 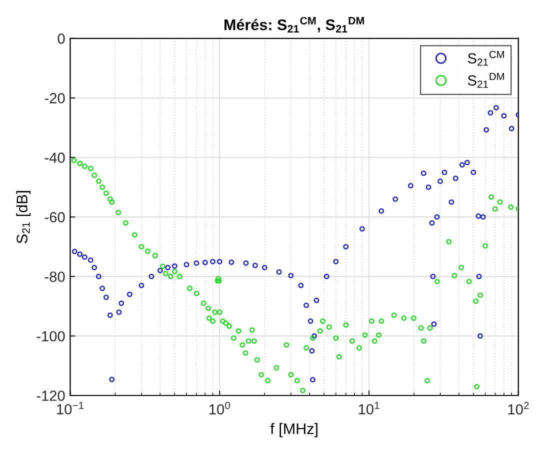 I want to click on x-tick-label: 10$^{0}$, so click(x=219, y=408).